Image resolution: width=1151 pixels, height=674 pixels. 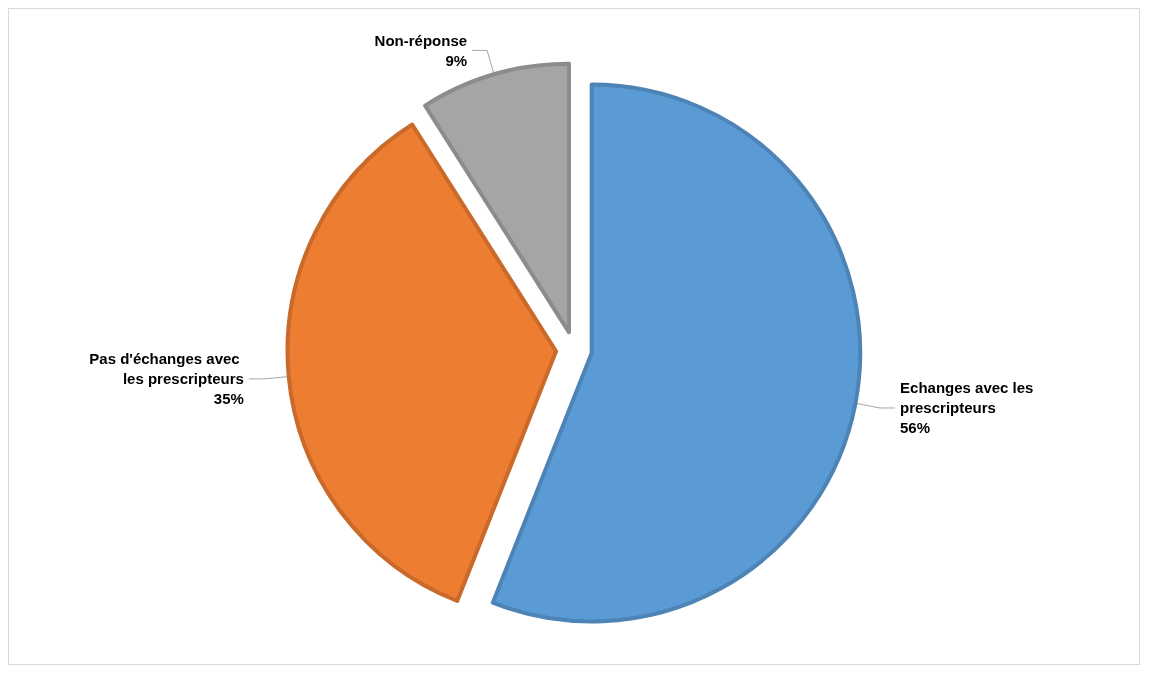 I want to click on slice-label: Pas d'échanges avec les prescripteurs, so click(x=166, y=369).